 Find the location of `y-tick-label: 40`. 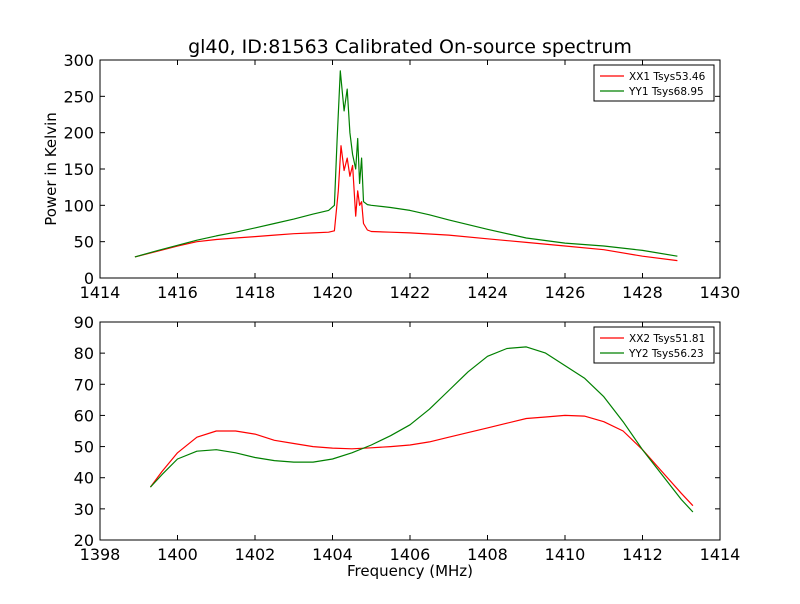

y-tick-label: 40 is located at coordinates (84, 478).